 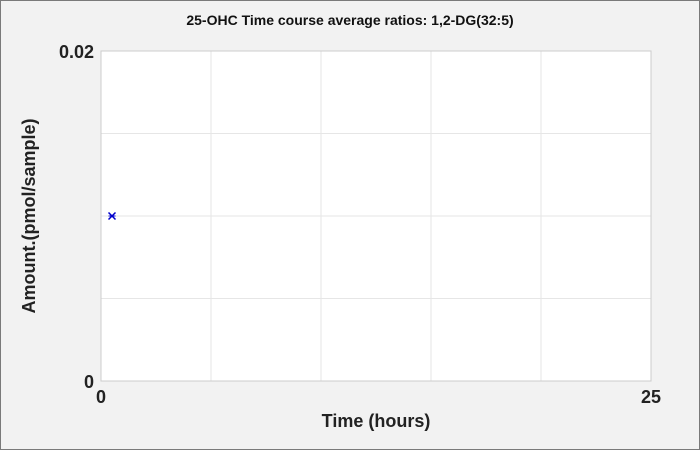 I want to click on data-points, so click(x=112, y=216).